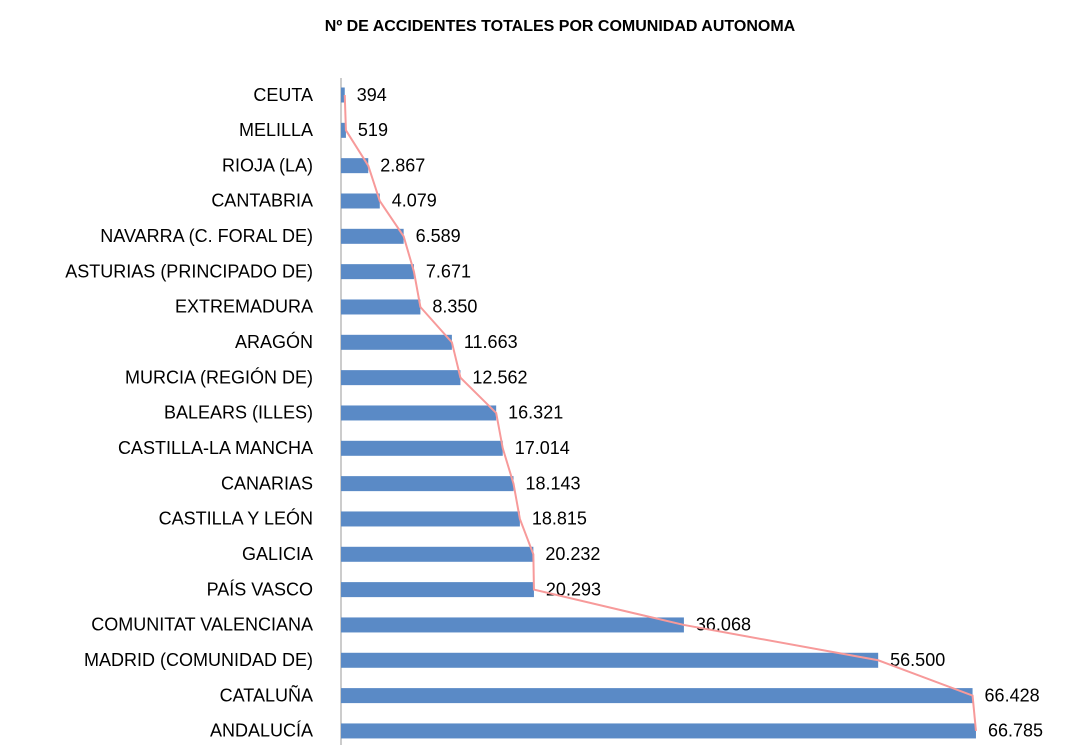  Describe the element at coordinates (1012, 695) in the screenshot. I see `value-label: 66.428` at that location.